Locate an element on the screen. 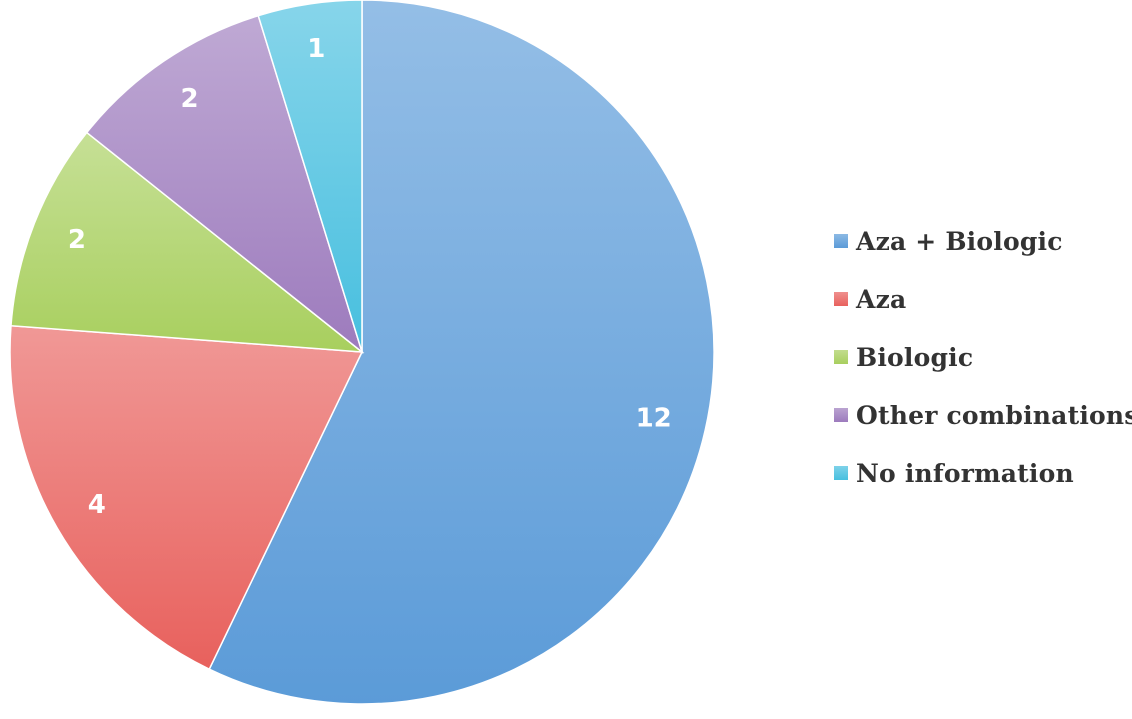  legend-label-other-combinations: Other combinations is located at coordinates (994, 415).